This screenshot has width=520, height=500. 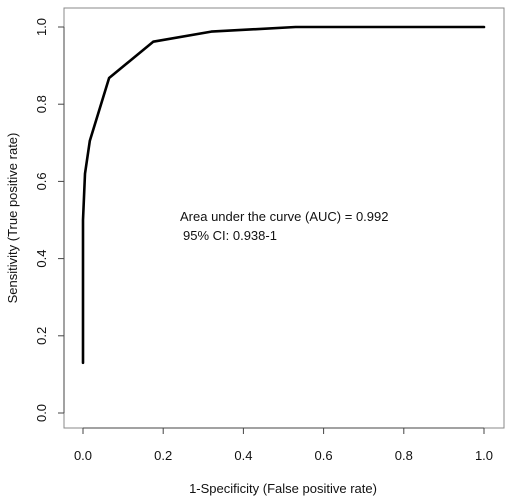 I want to click on x-axis-label: 1-Specificity (False positive rate), so click(x=283, y=488).